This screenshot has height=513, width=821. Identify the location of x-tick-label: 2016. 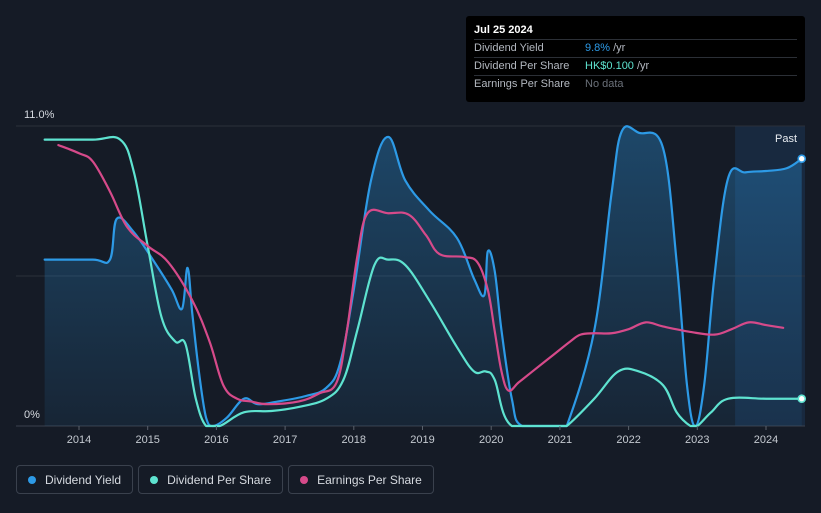
(216, 440).